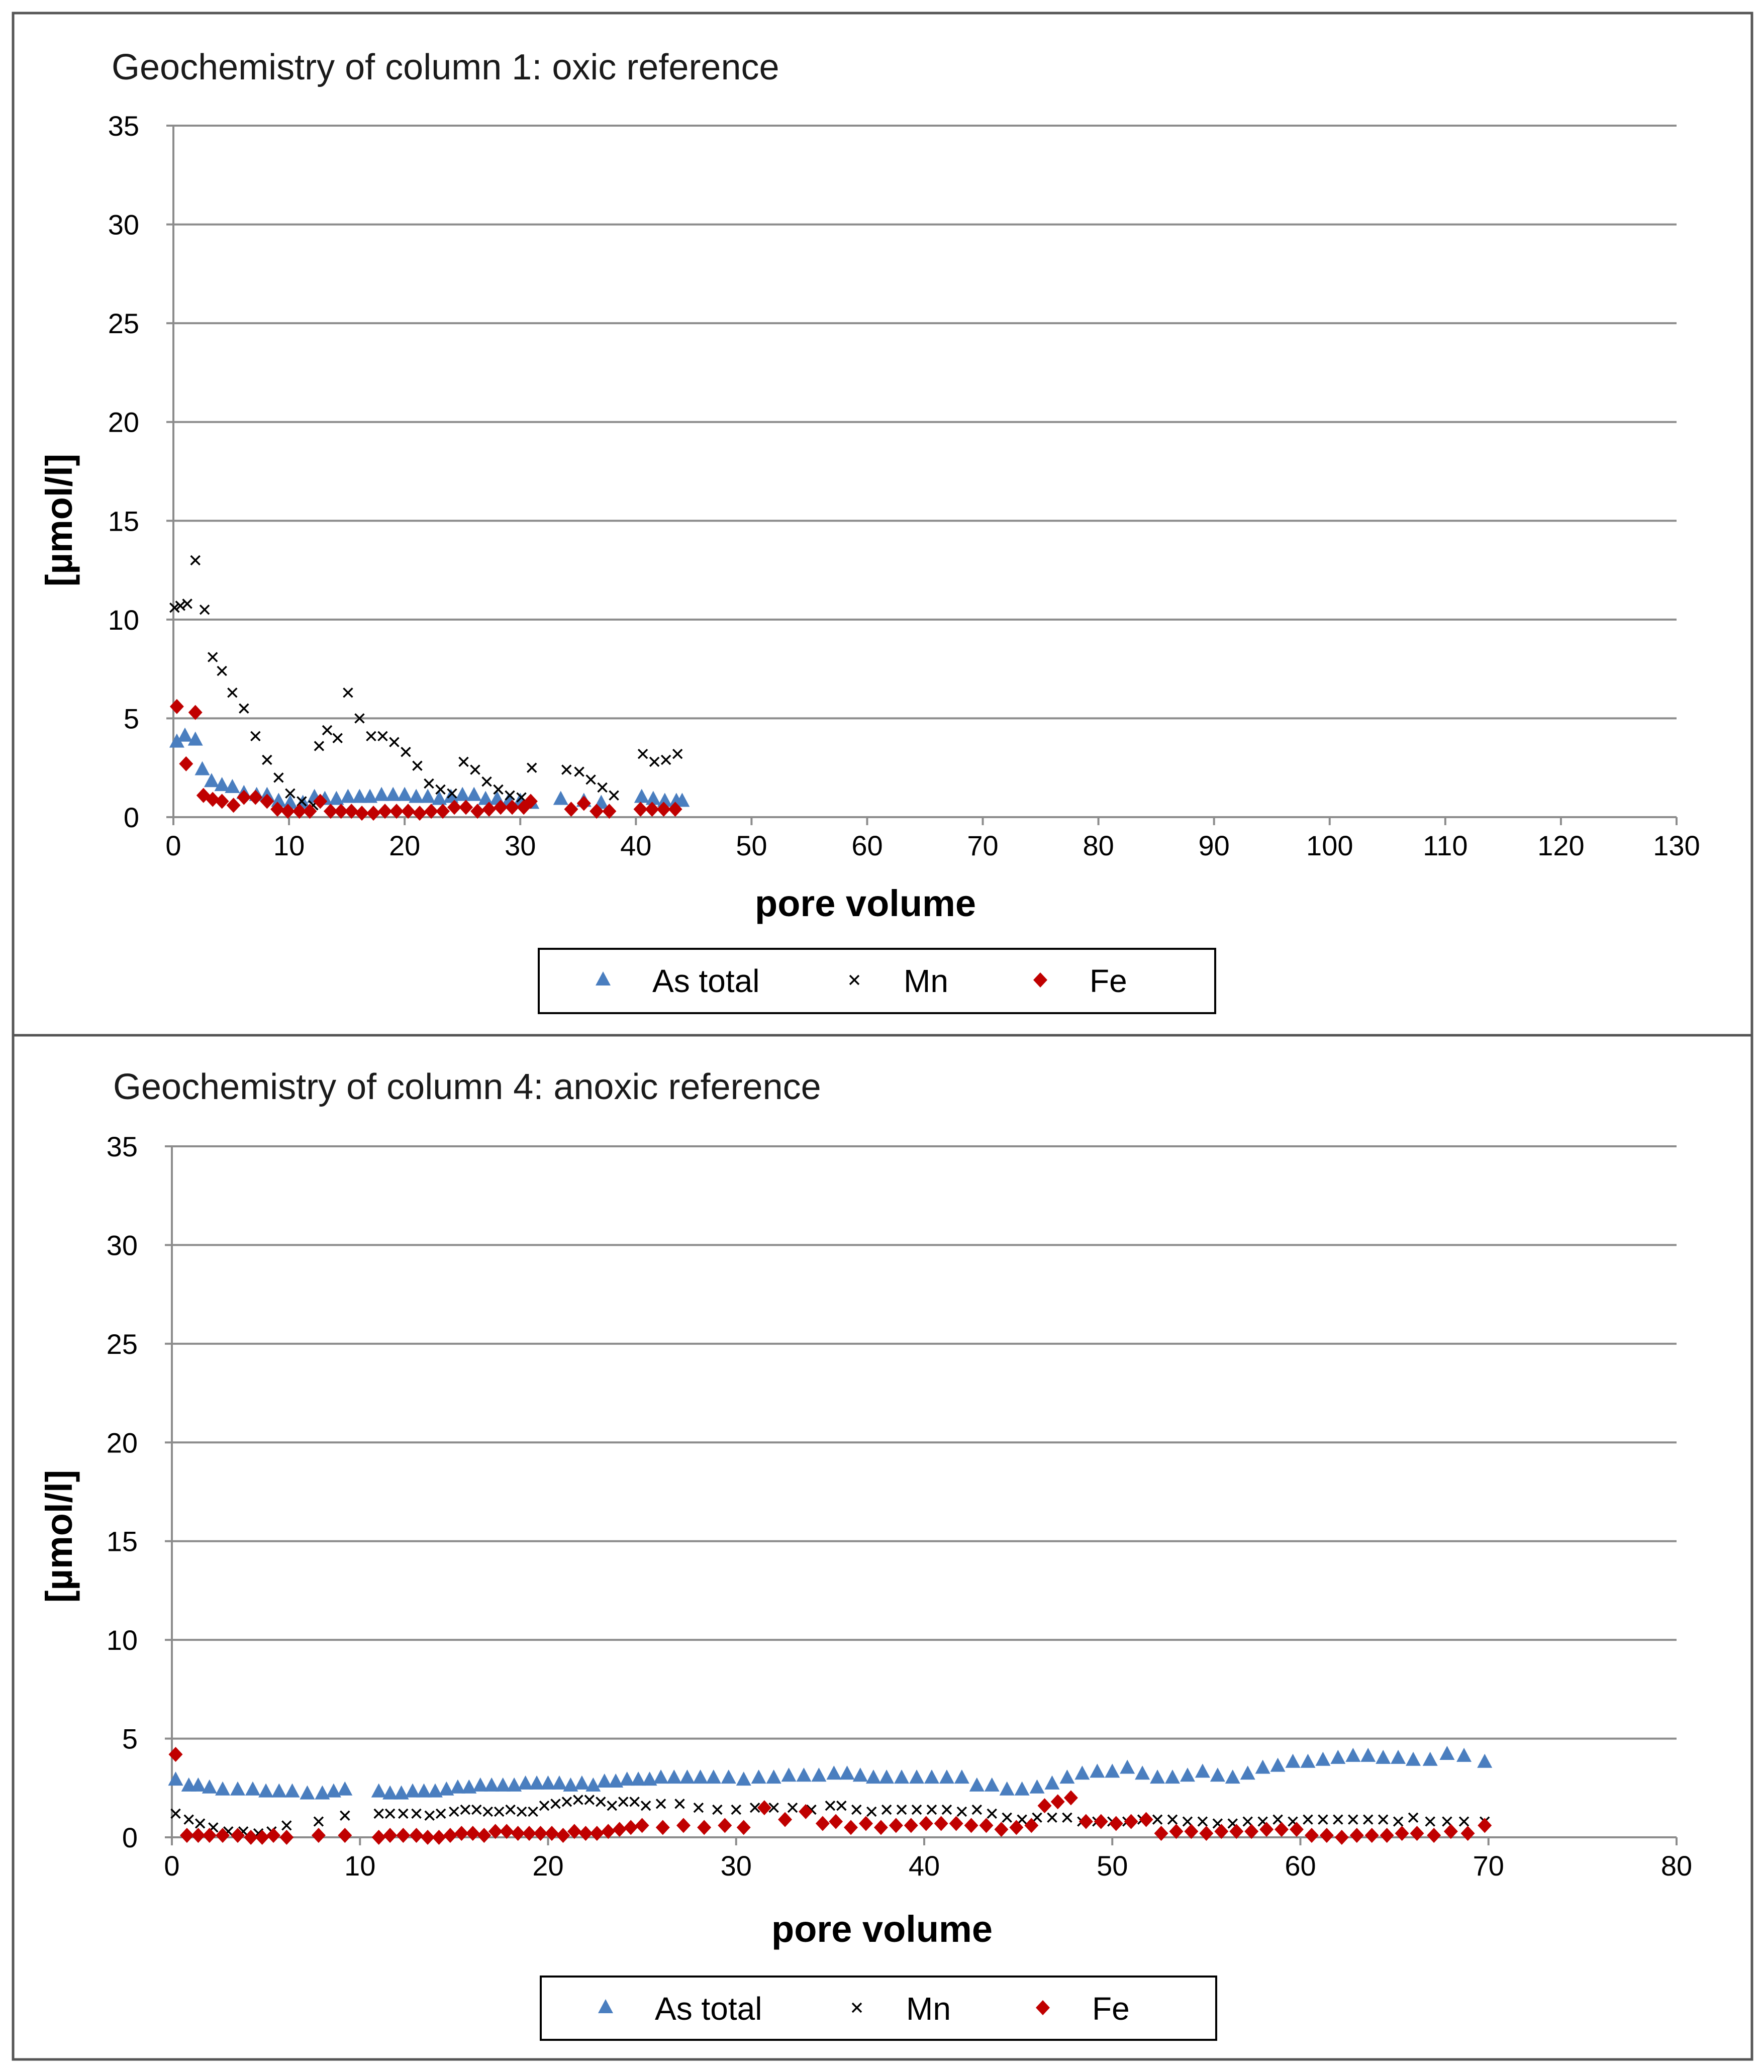 This screenshot has width=1764, height=2072. Describe the element at coordinates (705, 981) in the screenshot. I see `legend-label: As total` at that location.